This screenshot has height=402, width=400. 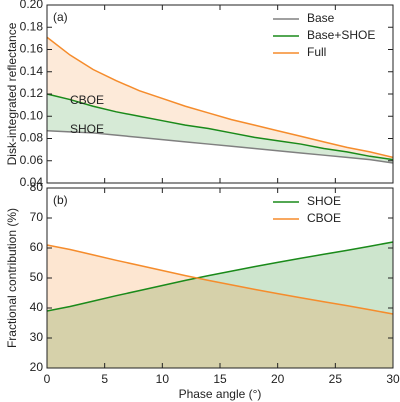 What do you see at coordinates (341, 35) in the screenshot?
I see `legend-label: Base+SHOE` at bounding box center [341, 35].